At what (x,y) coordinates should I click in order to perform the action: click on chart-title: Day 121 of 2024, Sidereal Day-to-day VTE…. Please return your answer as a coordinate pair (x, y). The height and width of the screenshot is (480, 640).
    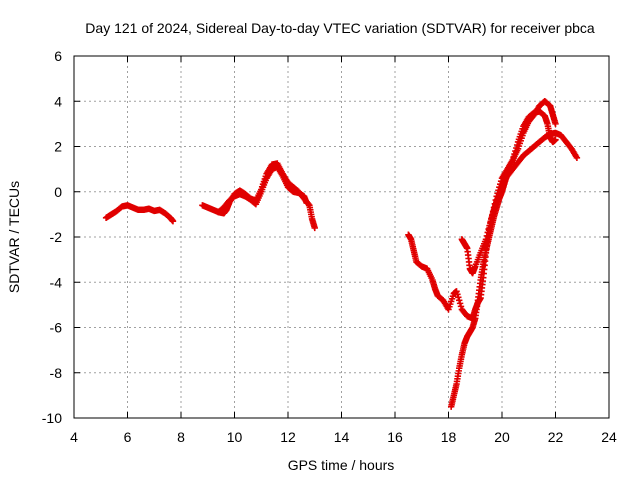
    Looking at the image, I should click on (340, 28).